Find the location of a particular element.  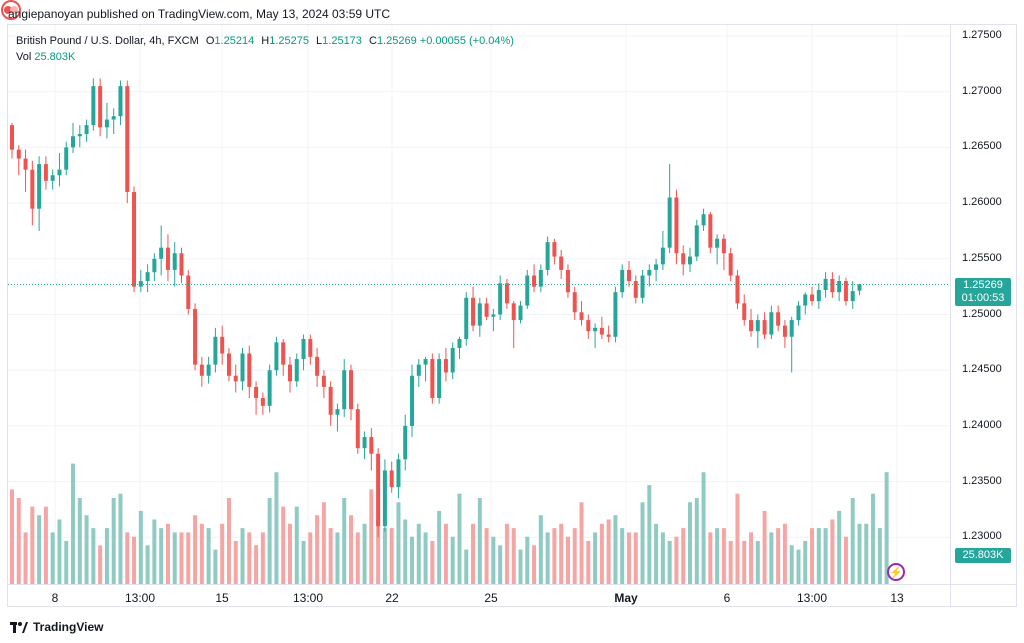

price-tick-label: 1.26500 is located at coordinates (982, 146).